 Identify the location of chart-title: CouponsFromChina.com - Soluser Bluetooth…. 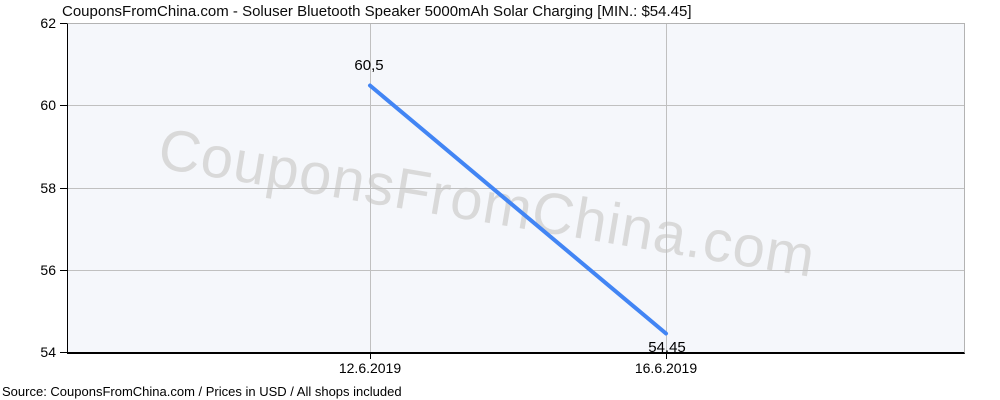
(377, 11).